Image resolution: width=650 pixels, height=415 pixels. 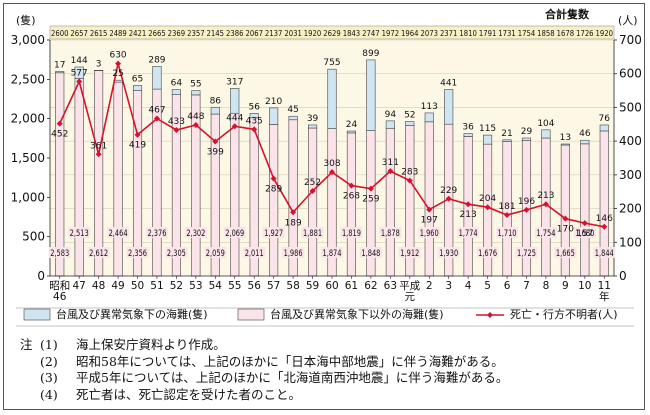 What do you see at coordinates (507, 33) in the screenshot?
I see `total-value: 1731` at bounding box center [507, 33].